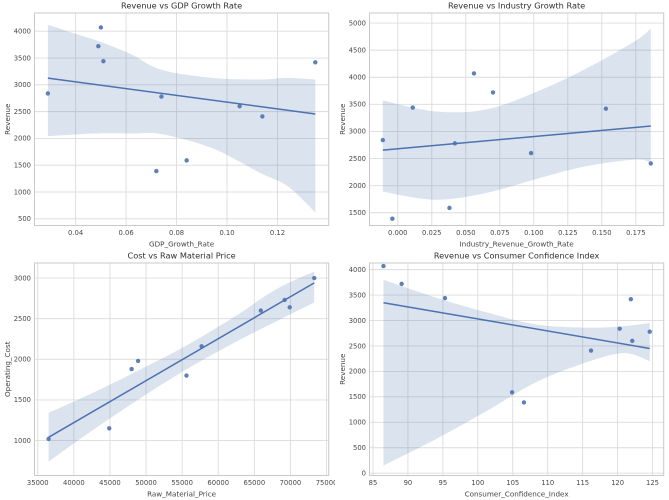 The width and height of the screenshot is (669, 500). What do you see at coordinates (325, 483) in the screenshot?
I see `x-tick-label: 75000` at bounding box center [325, 483].